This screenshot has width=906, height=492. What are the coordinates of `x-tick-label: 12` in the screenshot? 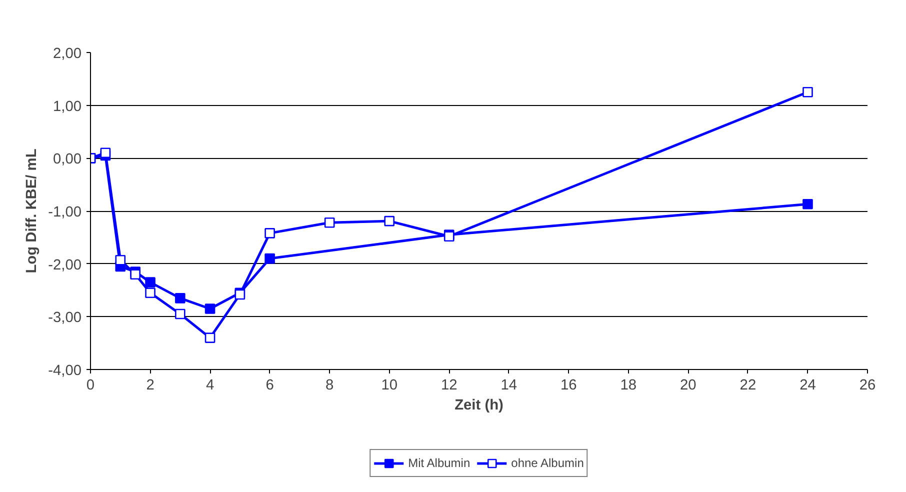 It's located at (449, 386).